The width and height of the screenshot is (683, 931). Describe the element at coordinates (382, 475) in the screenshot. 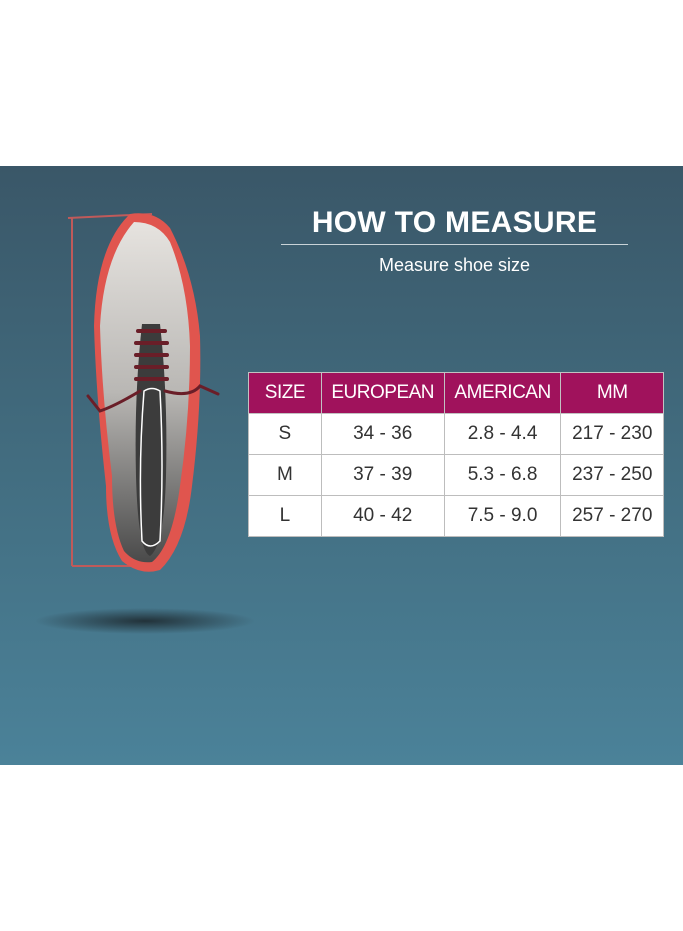

I see `cell-european: 37 - 39` at that location.